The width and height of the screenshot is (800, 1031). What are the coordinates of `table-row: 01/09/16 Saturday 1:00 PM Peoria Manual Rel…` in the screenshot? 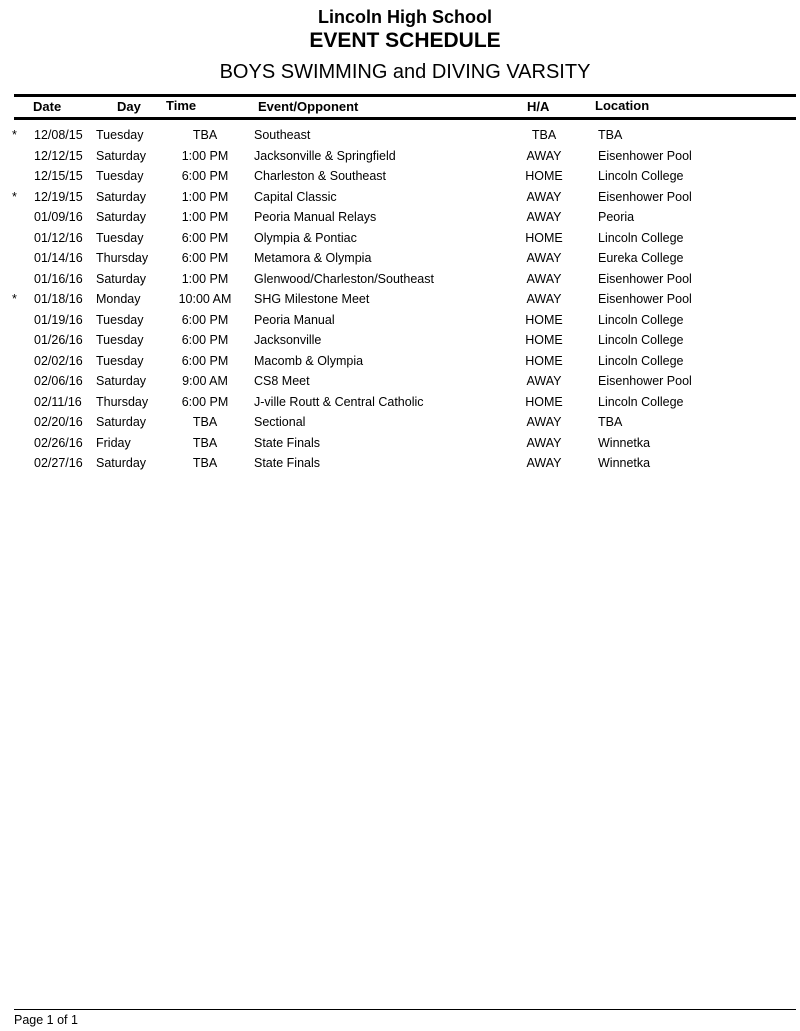 It's located at (400, 220).